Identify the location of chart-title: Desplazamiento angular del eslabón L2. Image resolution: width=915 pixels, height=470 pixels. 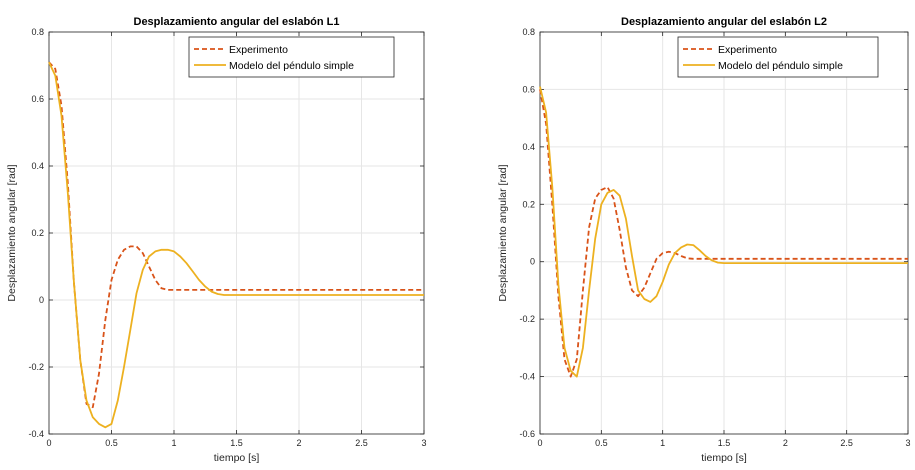
(724, 22).